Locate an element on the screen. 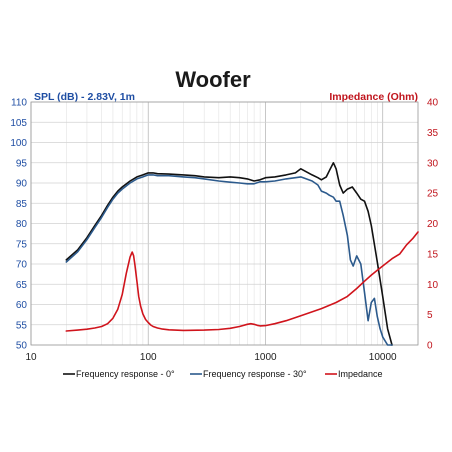 This screenshot has height=452, width=452. left-axis-title: SPL (dB) - 2.83V, 1m is located at coordinates (84, 97).